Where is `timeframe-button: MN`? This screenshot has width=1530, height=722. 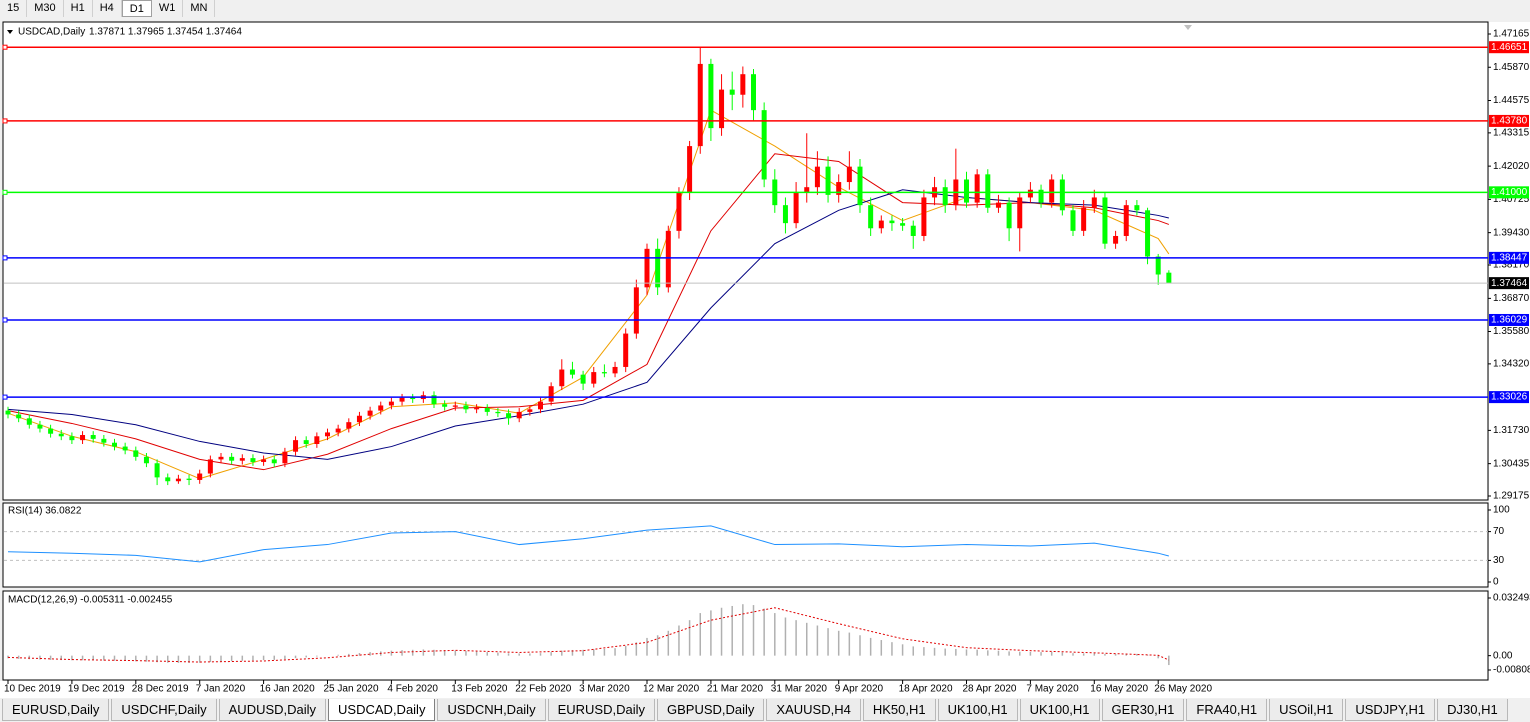
timeframe-button: MN is located at coordinates (199, 8).